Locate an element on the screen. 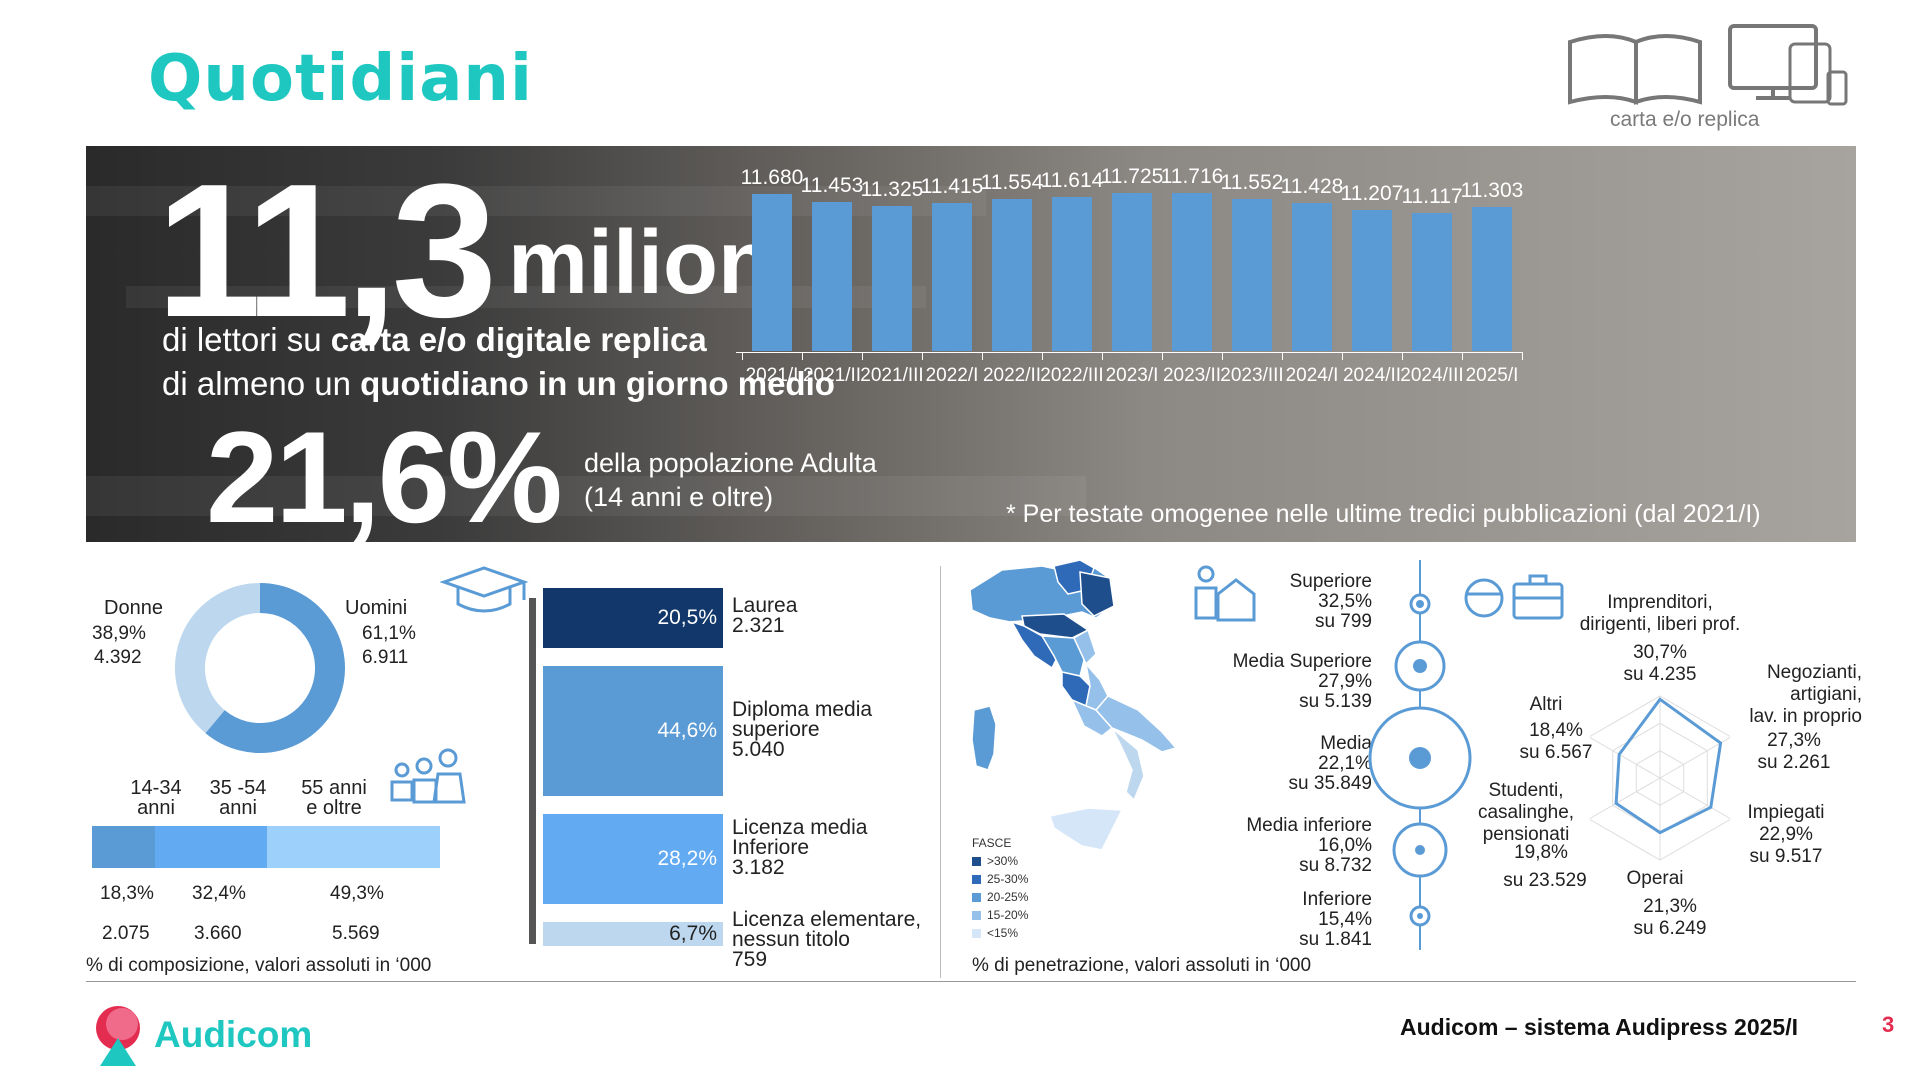  sub2-pre: di almeno un is located at coordinates (261, 383).